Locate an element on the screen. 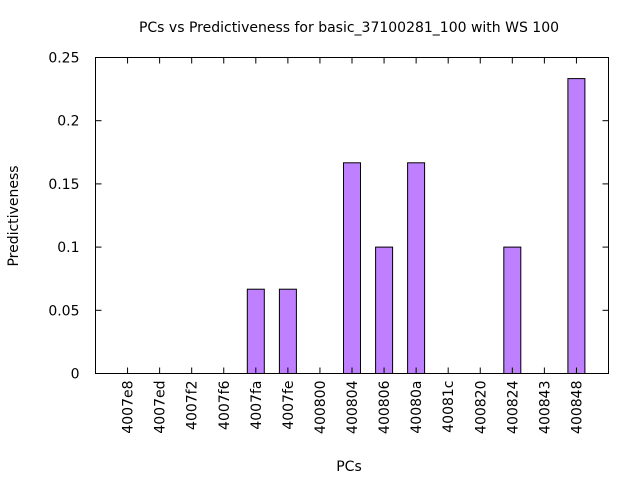 The height and width of the screenshot is (480, 640). x-tick-label: 4007f6 is located at coordinates (225, 405).